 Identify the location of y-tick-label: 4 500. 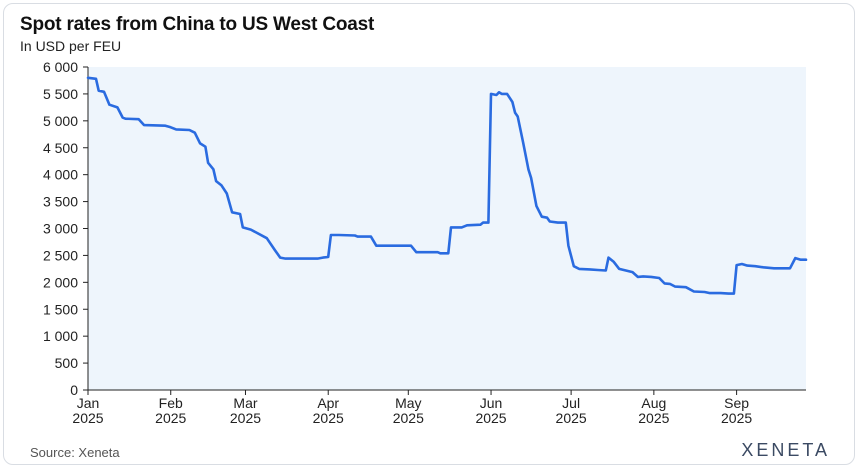
(60, 148).